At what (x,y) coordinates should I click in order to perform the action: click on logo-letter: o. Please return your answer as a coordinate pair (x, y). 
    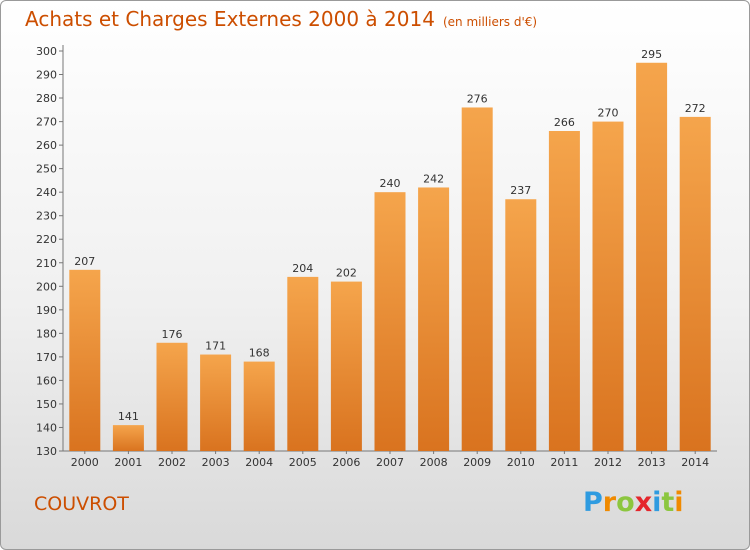
    Looking at the image, I should click on (625, 502).